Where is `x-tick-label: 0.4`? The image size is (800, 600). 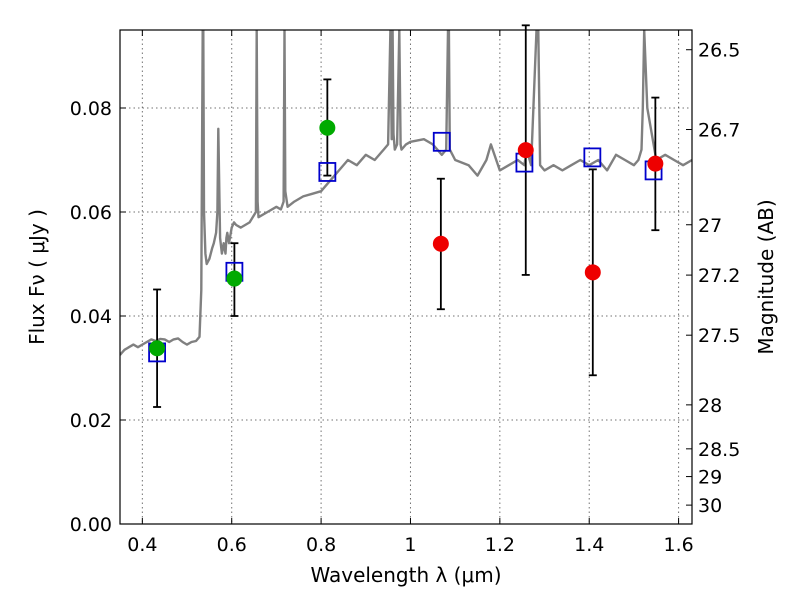
x-tick-label: 0.4 is located at coordinates (142, 545).